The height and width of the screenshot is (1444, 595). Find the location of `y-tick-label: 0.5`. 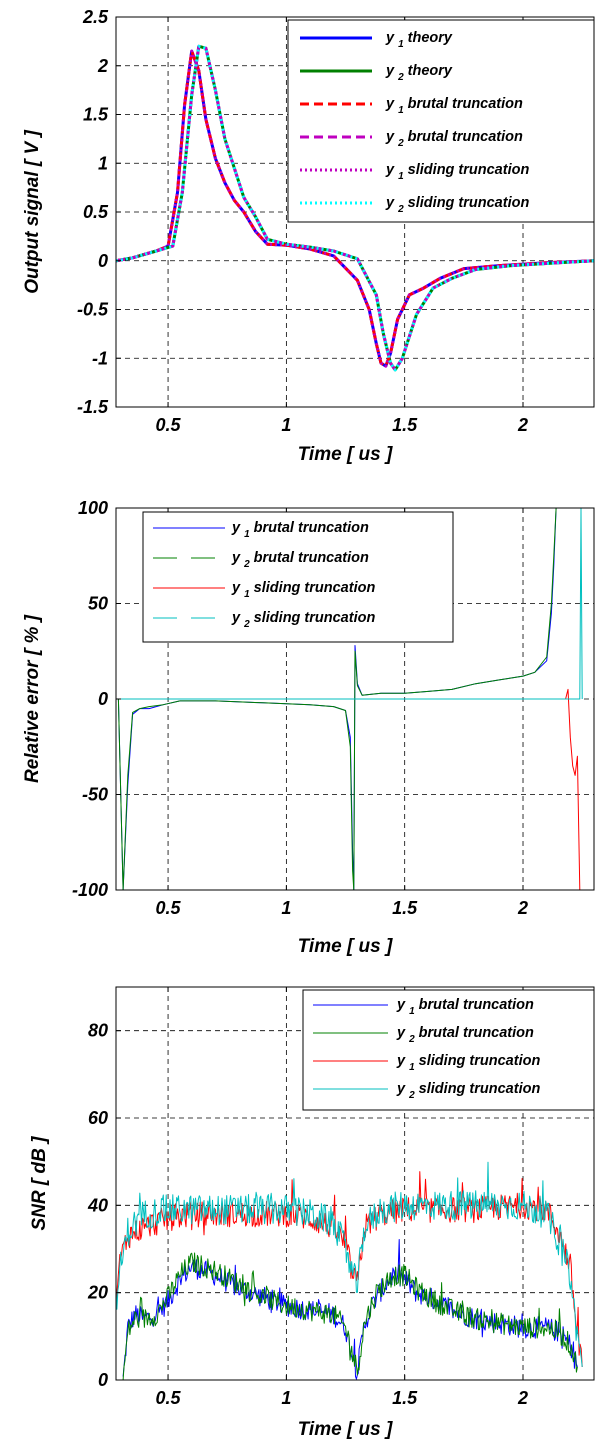

y-tick-label: 0.5 is located at coordinates (96, 212).